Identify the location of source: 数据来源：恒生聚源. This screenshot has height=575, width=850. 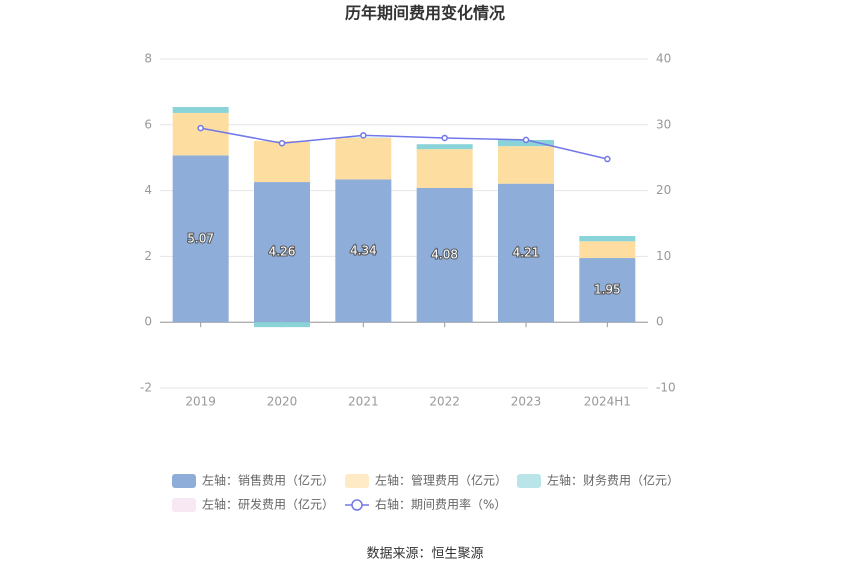
(424, 554).